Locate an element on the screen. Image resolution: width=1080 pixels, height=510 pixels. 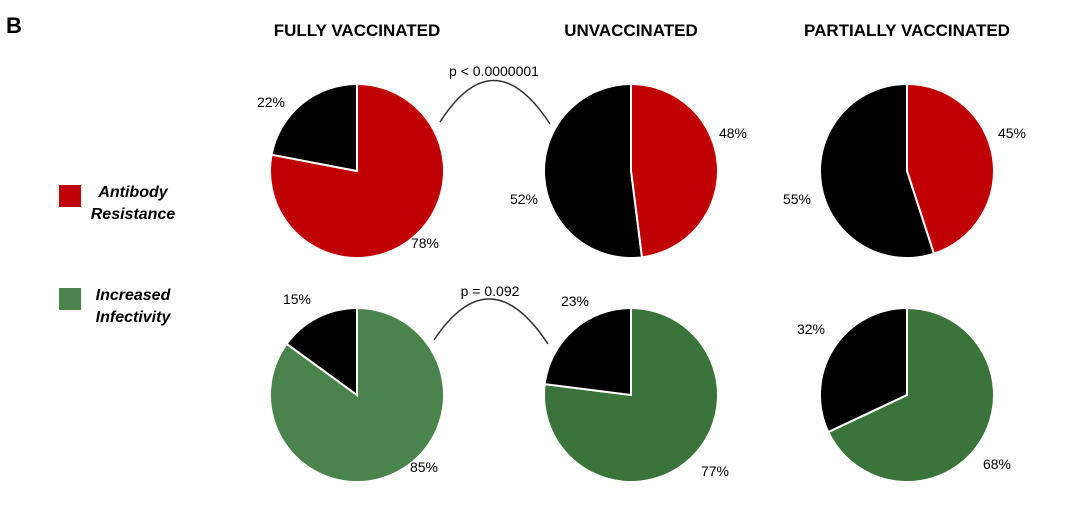
pie-slice-label: 77% is located at coordinates (715, 471).